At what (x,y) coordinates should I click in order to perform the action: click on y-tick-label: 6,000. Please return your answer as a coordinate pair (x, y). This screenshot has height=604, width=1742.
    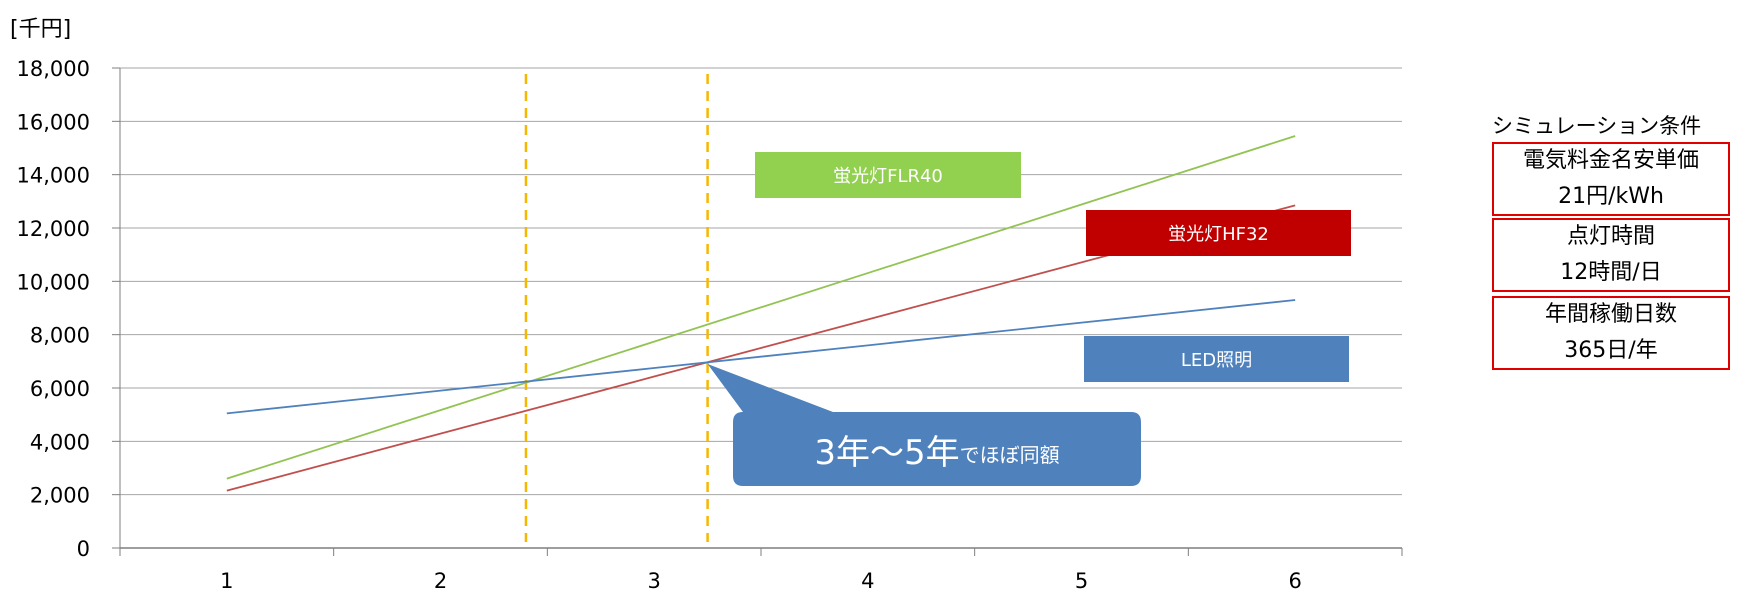
    Looking at the image, I should click on (60, 389).